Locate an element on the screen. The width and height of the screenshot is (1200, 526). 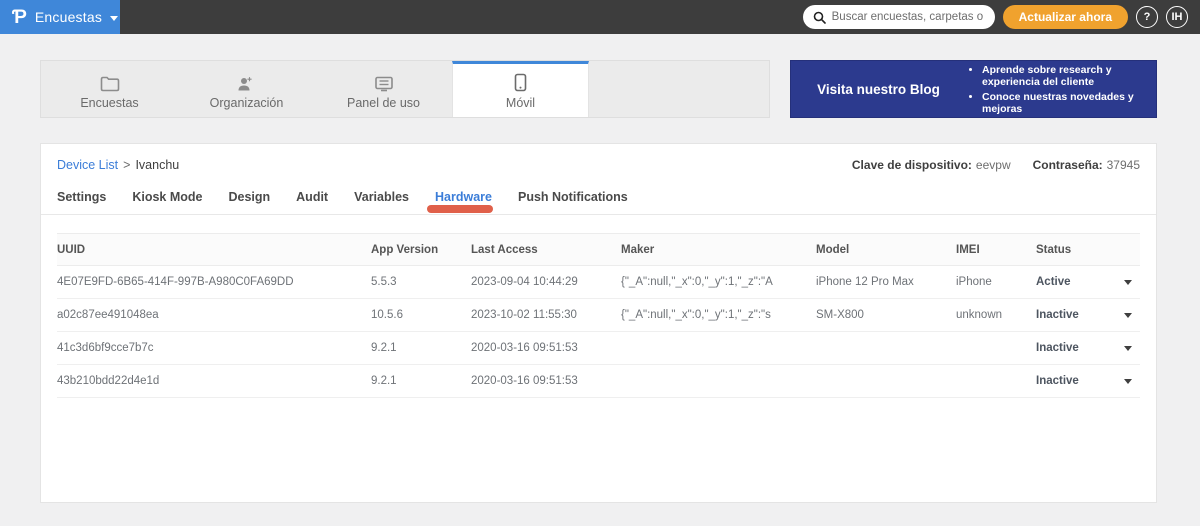
app-name: Encuestas is located at coordinates (68, 17).